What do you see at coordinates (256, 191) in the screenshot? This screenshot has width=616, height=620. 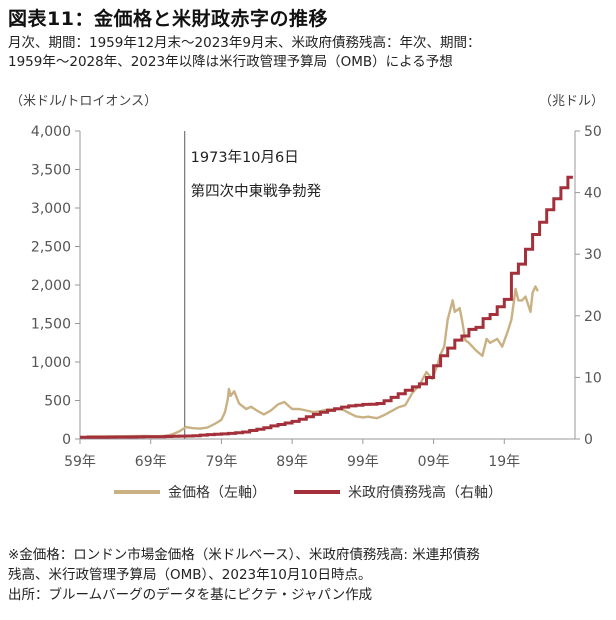 I see `annotation-event: 第四次中東戦争勃発` at bounding box center [256, 191].